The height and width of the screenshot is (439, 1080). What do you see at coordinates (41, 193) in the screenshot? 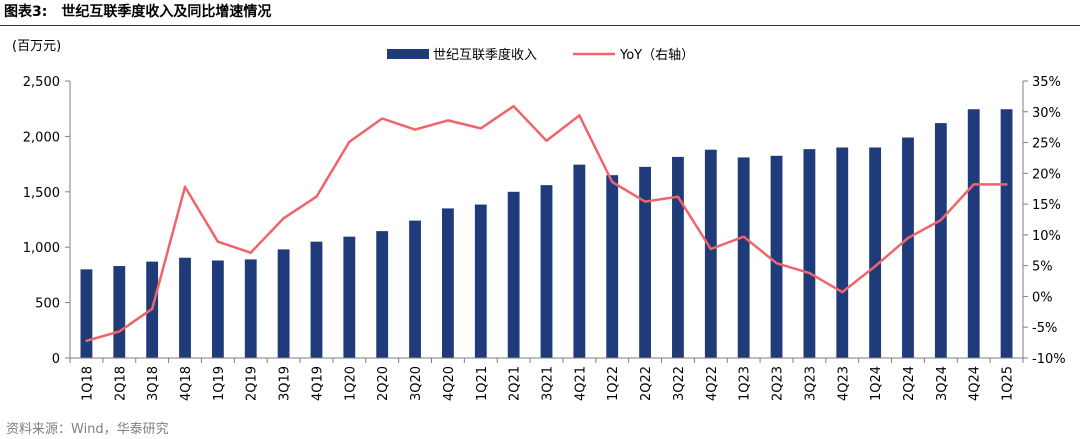
I see `left-tick-label: 1,500` at bounding box center [41, 193].